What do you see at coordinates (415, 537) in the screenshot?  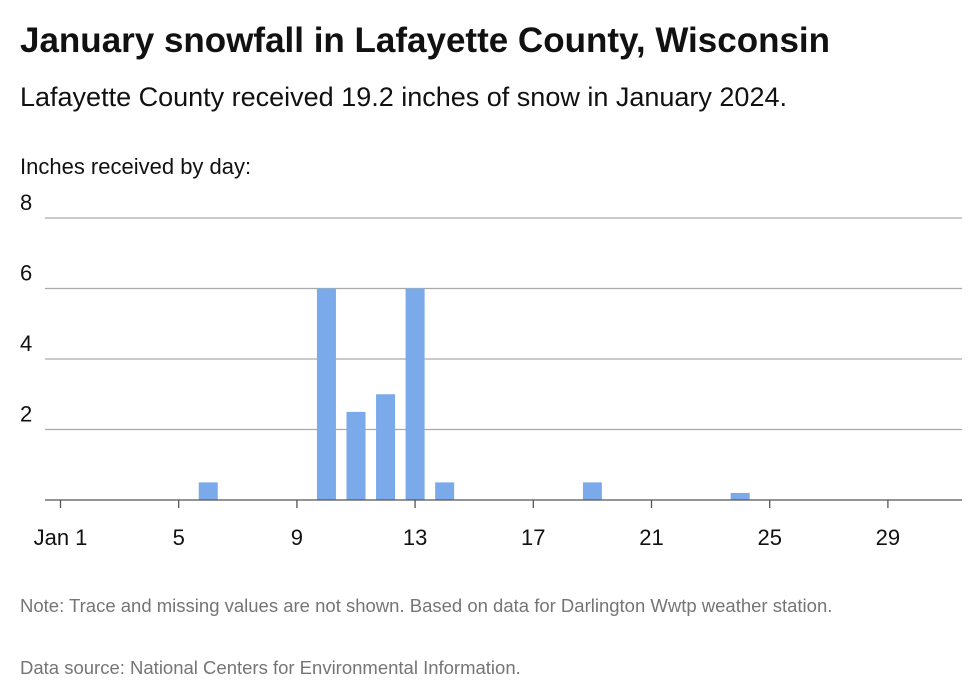 I see `x-tick-label: 13` at bounding box center [415, 537].